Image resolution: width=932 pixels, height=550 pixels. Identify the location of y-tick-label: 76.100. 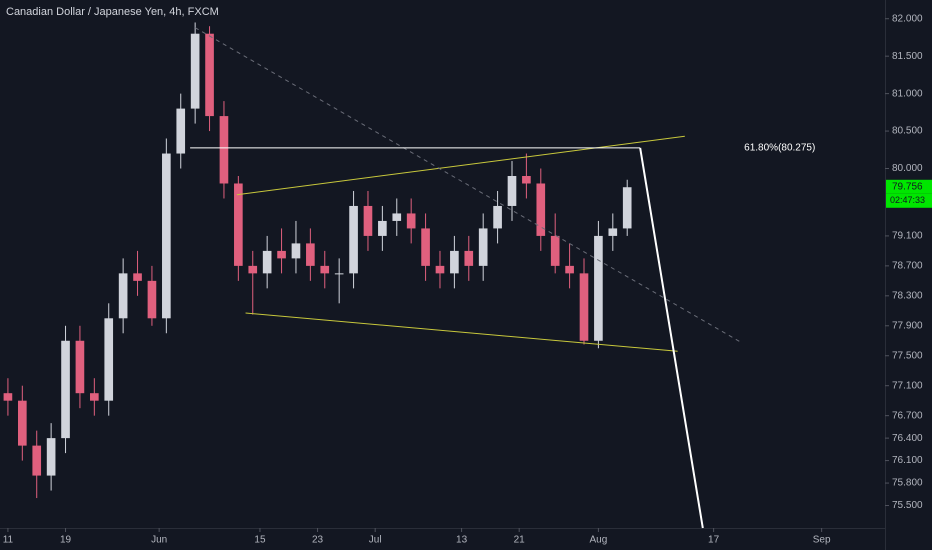
(907, 460).